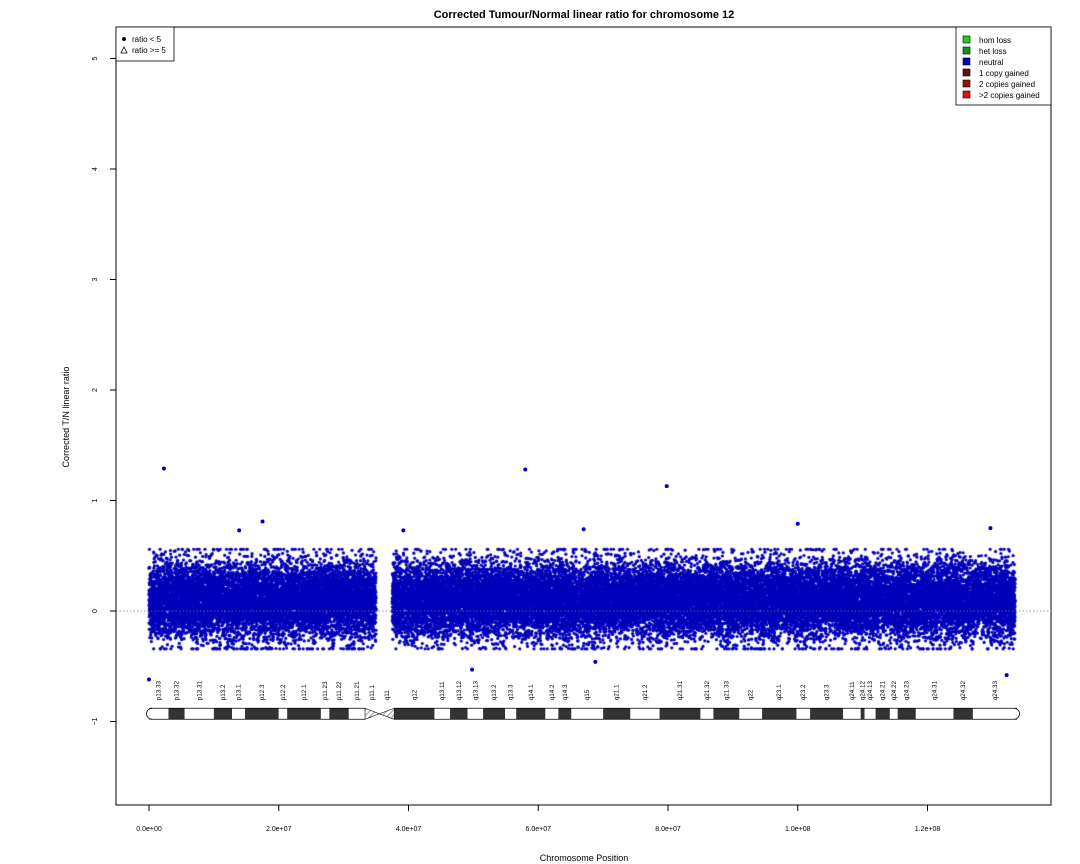 This screenshot has width=1080, height=864. I want to click on color-legend-label: 1 copy gained, so click(1004, 73).